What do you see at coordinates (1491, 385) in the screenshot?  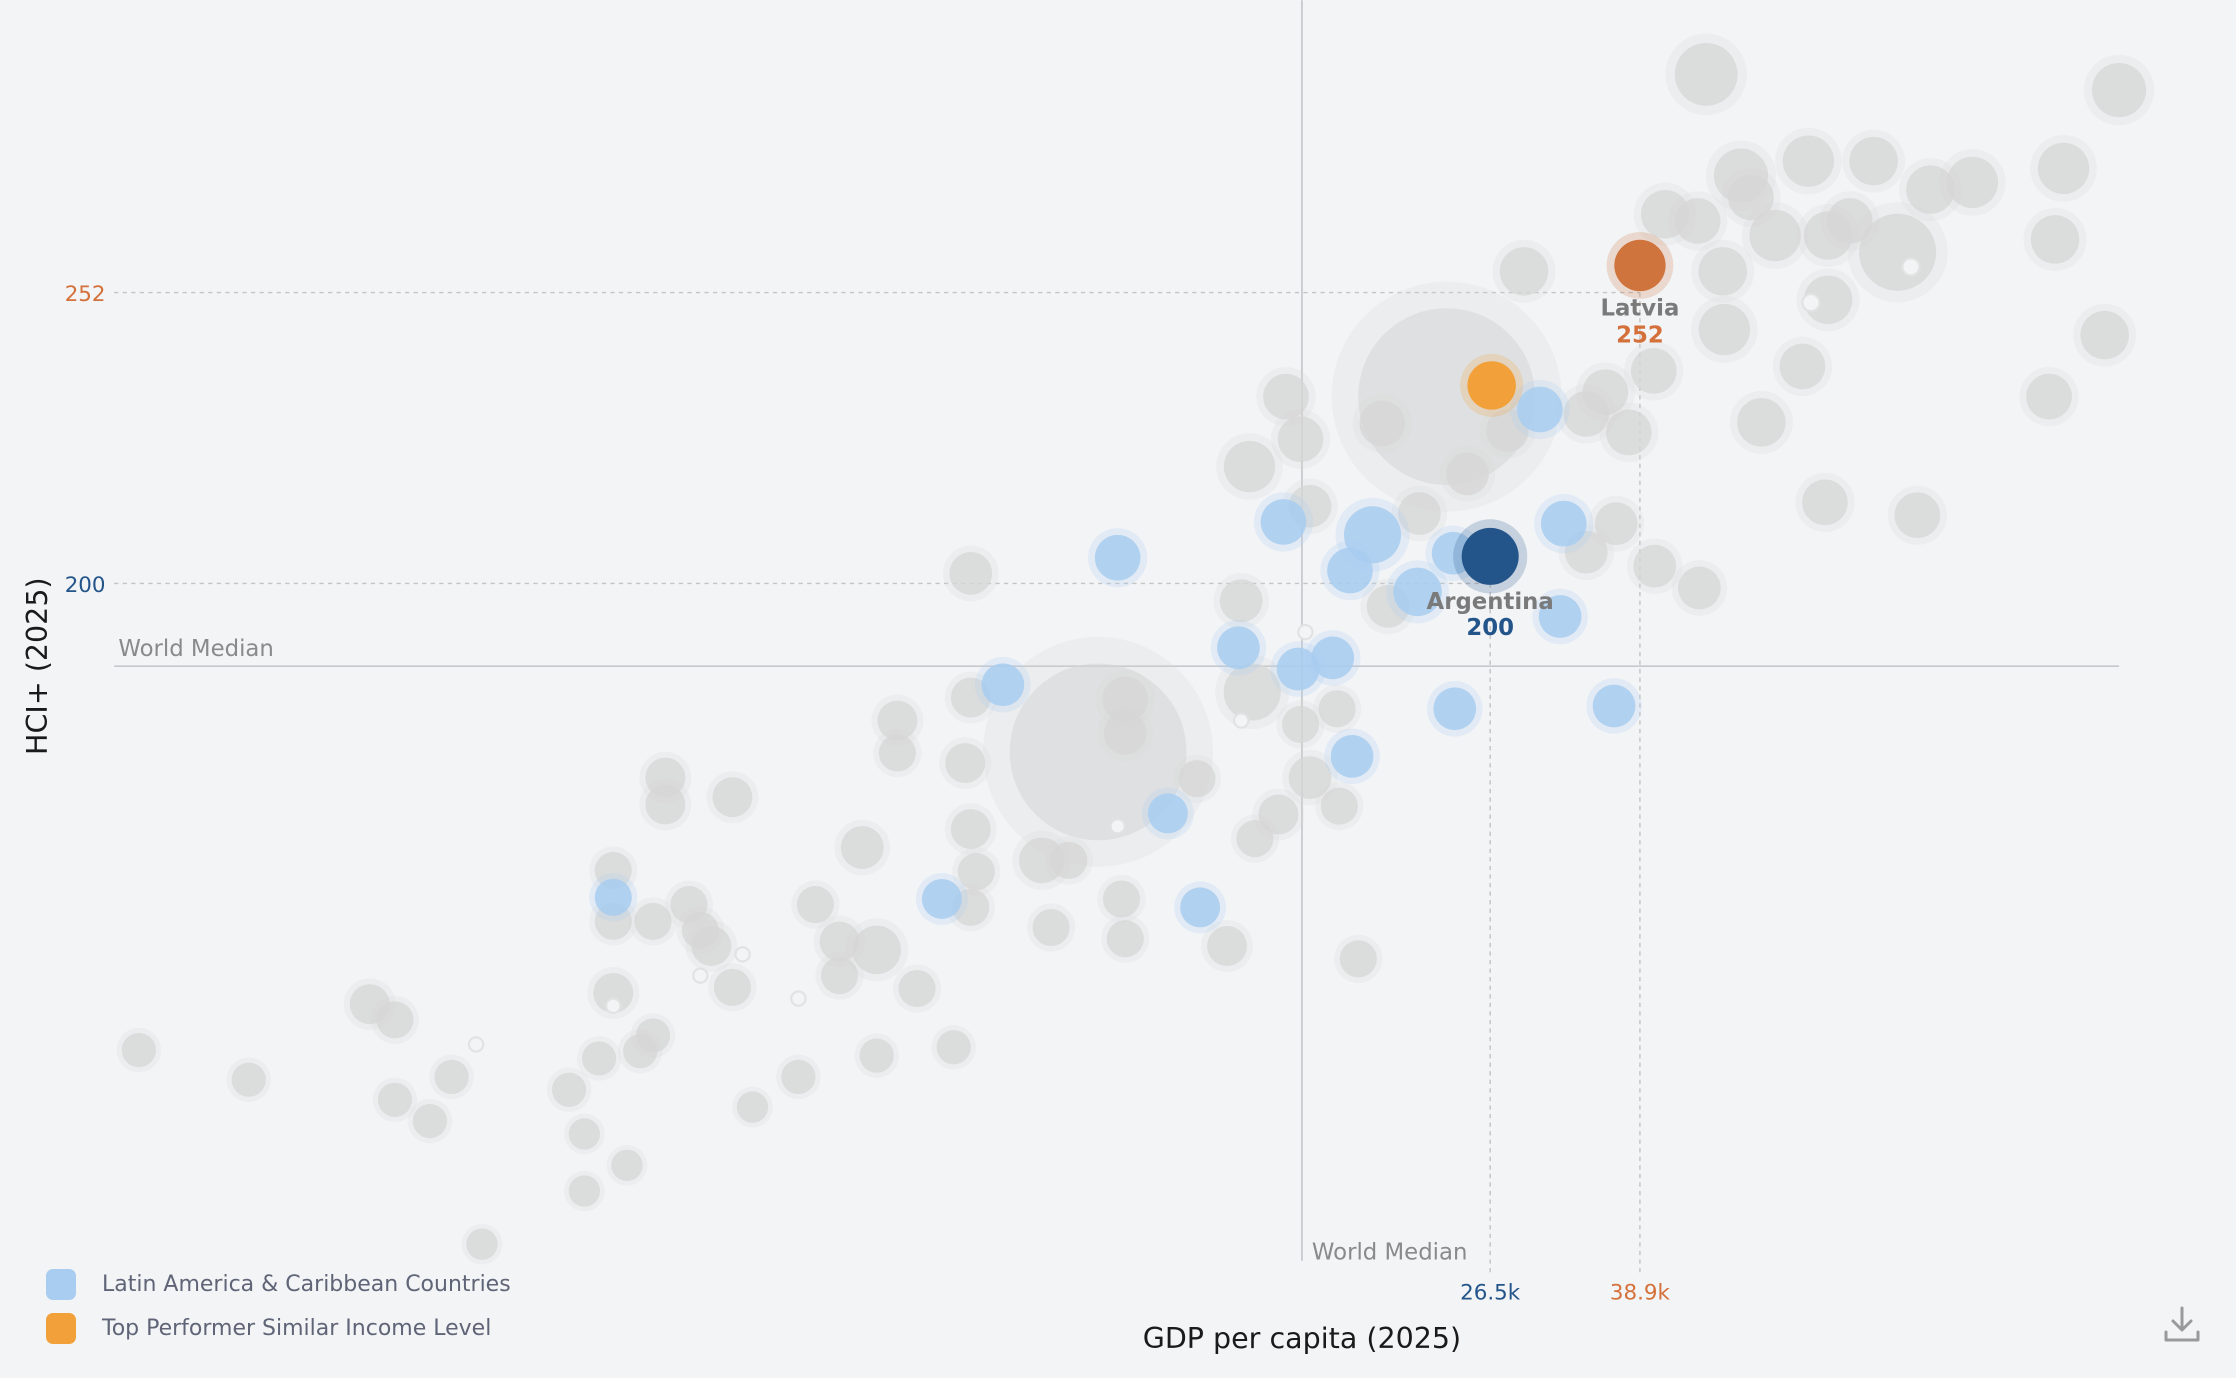 I see `bubble-top-performer` at bounding box center [1491, 385].